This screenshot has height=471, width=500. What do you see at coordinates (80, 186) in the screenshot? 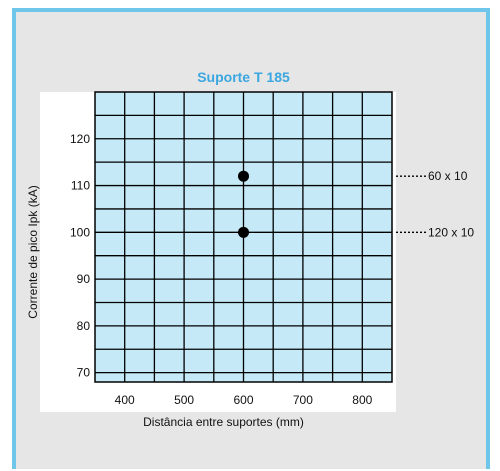
I see `y-tick-label: 110` at bounding box center [80, 186].